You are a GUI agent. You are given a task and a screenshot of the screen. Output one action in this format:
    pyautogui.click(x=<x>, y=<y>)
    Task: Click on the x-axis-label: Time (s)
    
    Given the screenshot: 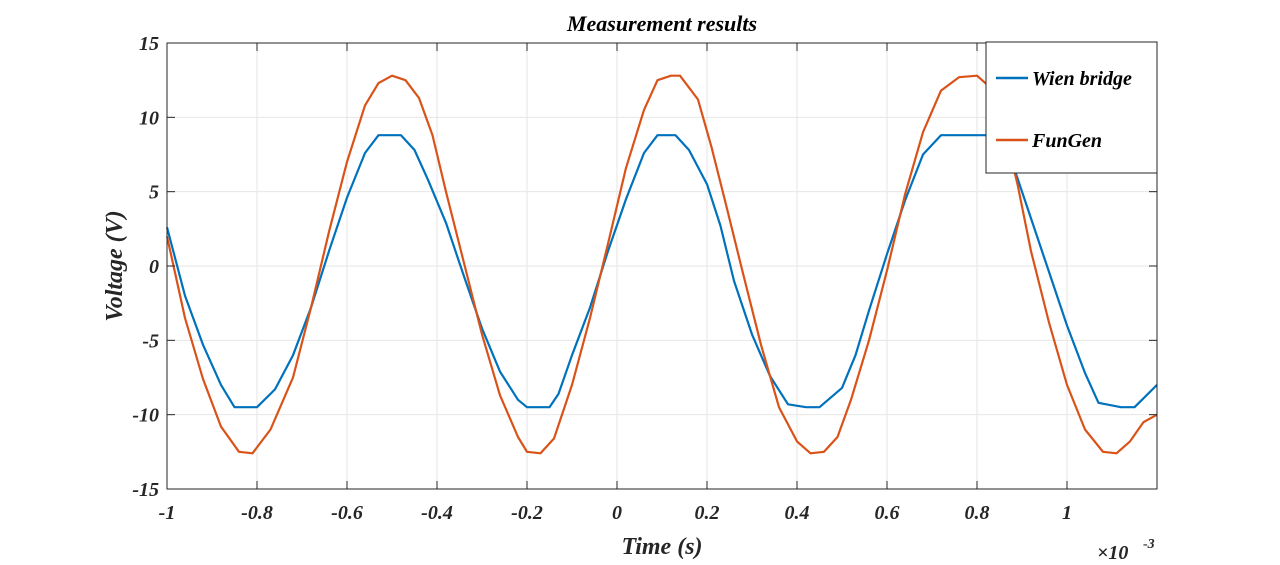 What is the action you would take?
    pyautogui.click(x=661, y=547)
    